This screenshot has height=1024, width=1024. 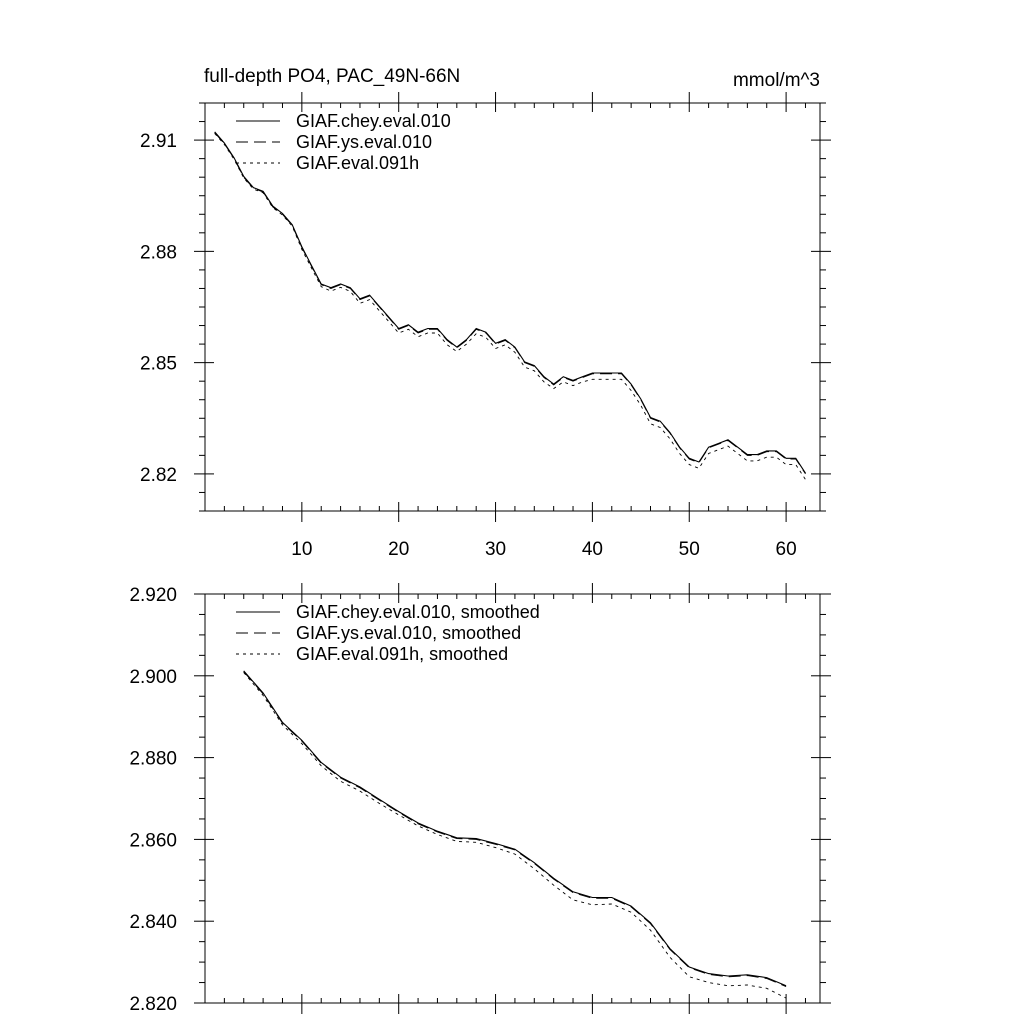 What do you see at coordinates (158, 475) in the screenshot?
I see `y-tick-label: 2.82` at bounding box center [158, 475].